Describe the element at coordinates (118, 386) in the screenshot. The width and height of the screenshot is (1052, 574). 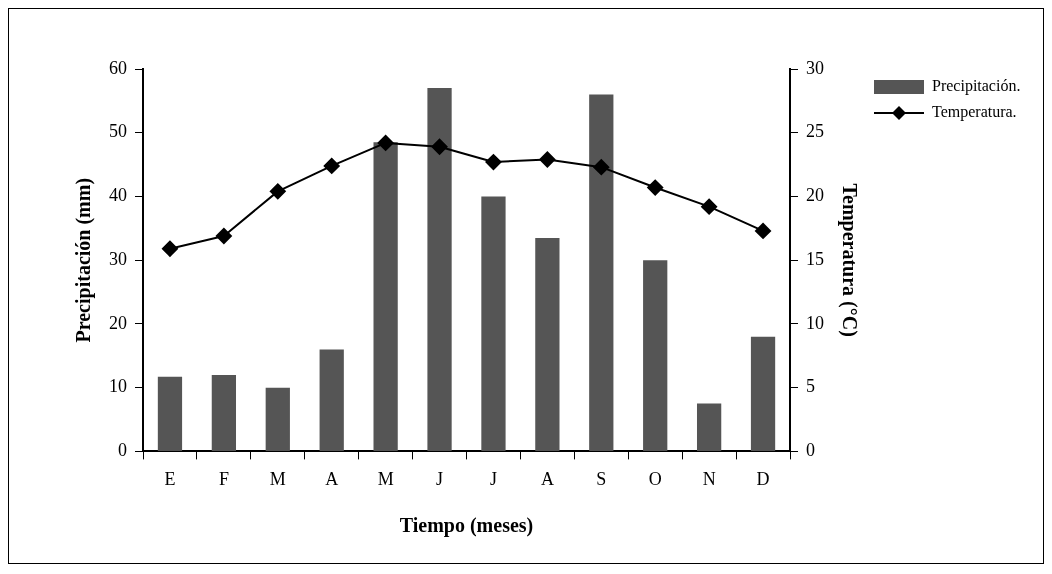
I see `y-tick-label: 10` at that location.